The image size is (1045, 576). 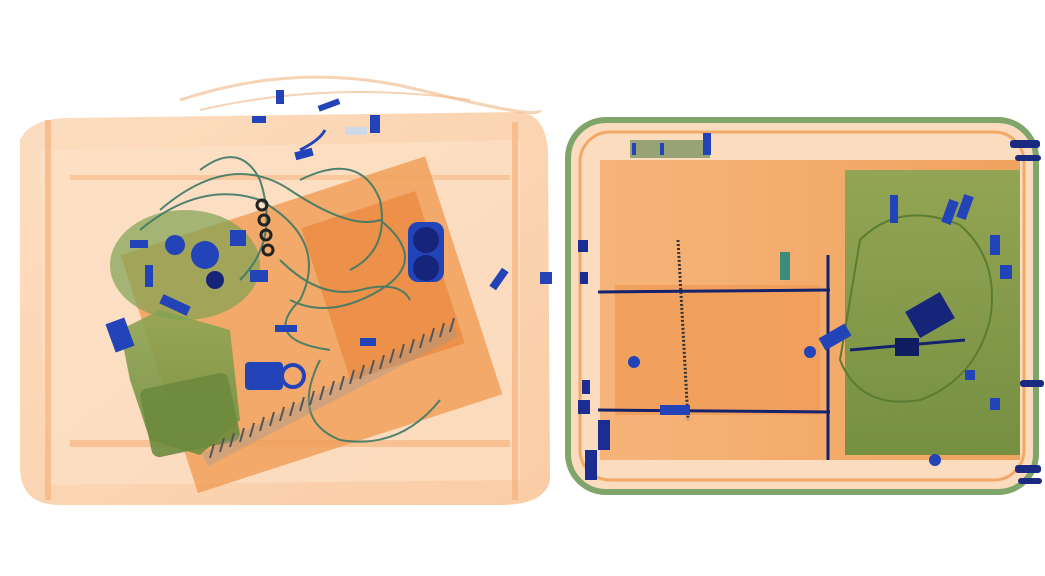 I want to click on electronics-cluster, so click(x=186, y=281).